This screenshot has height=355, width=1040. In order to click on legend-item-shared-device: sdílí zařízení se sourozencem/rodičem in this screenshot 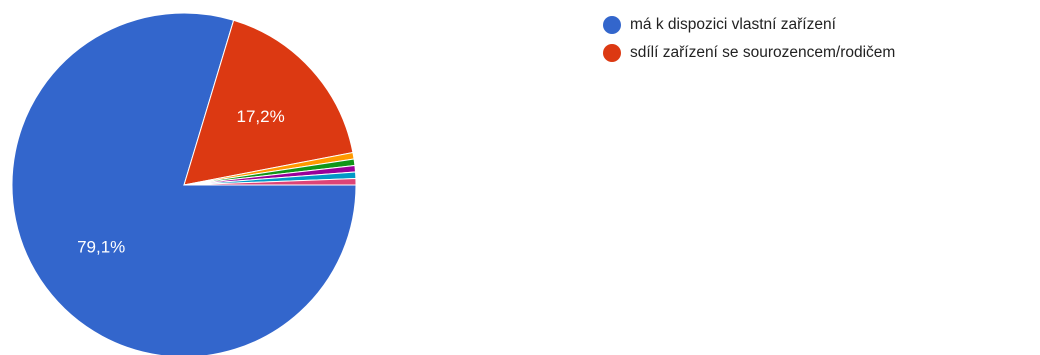, I will do `click(749, 53)`.